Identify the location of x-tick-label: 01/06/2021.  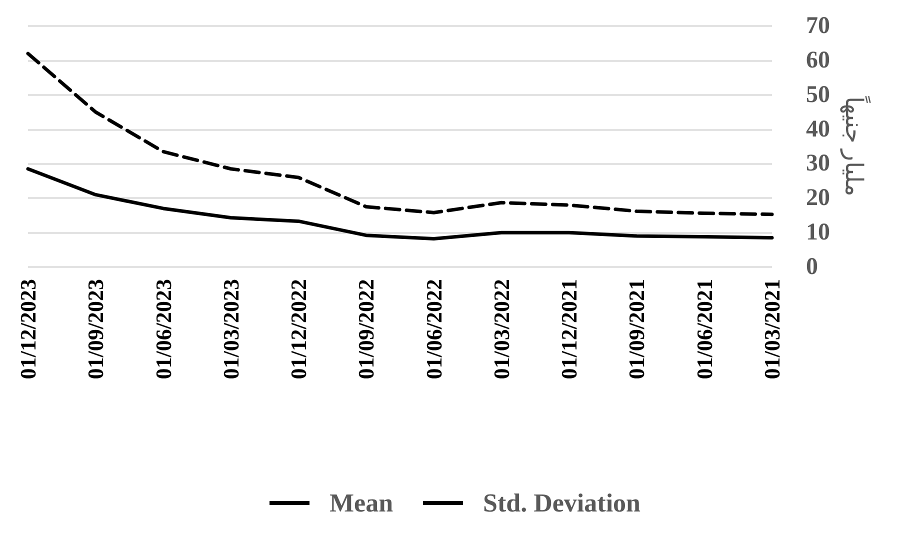
(704, 329).